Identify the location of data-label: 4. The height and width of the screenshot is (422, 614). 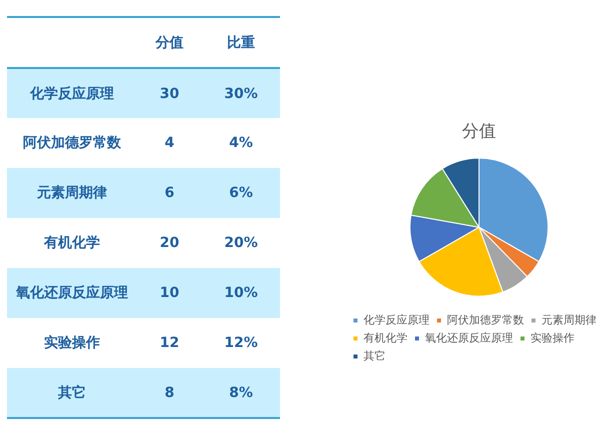
(170, 143).